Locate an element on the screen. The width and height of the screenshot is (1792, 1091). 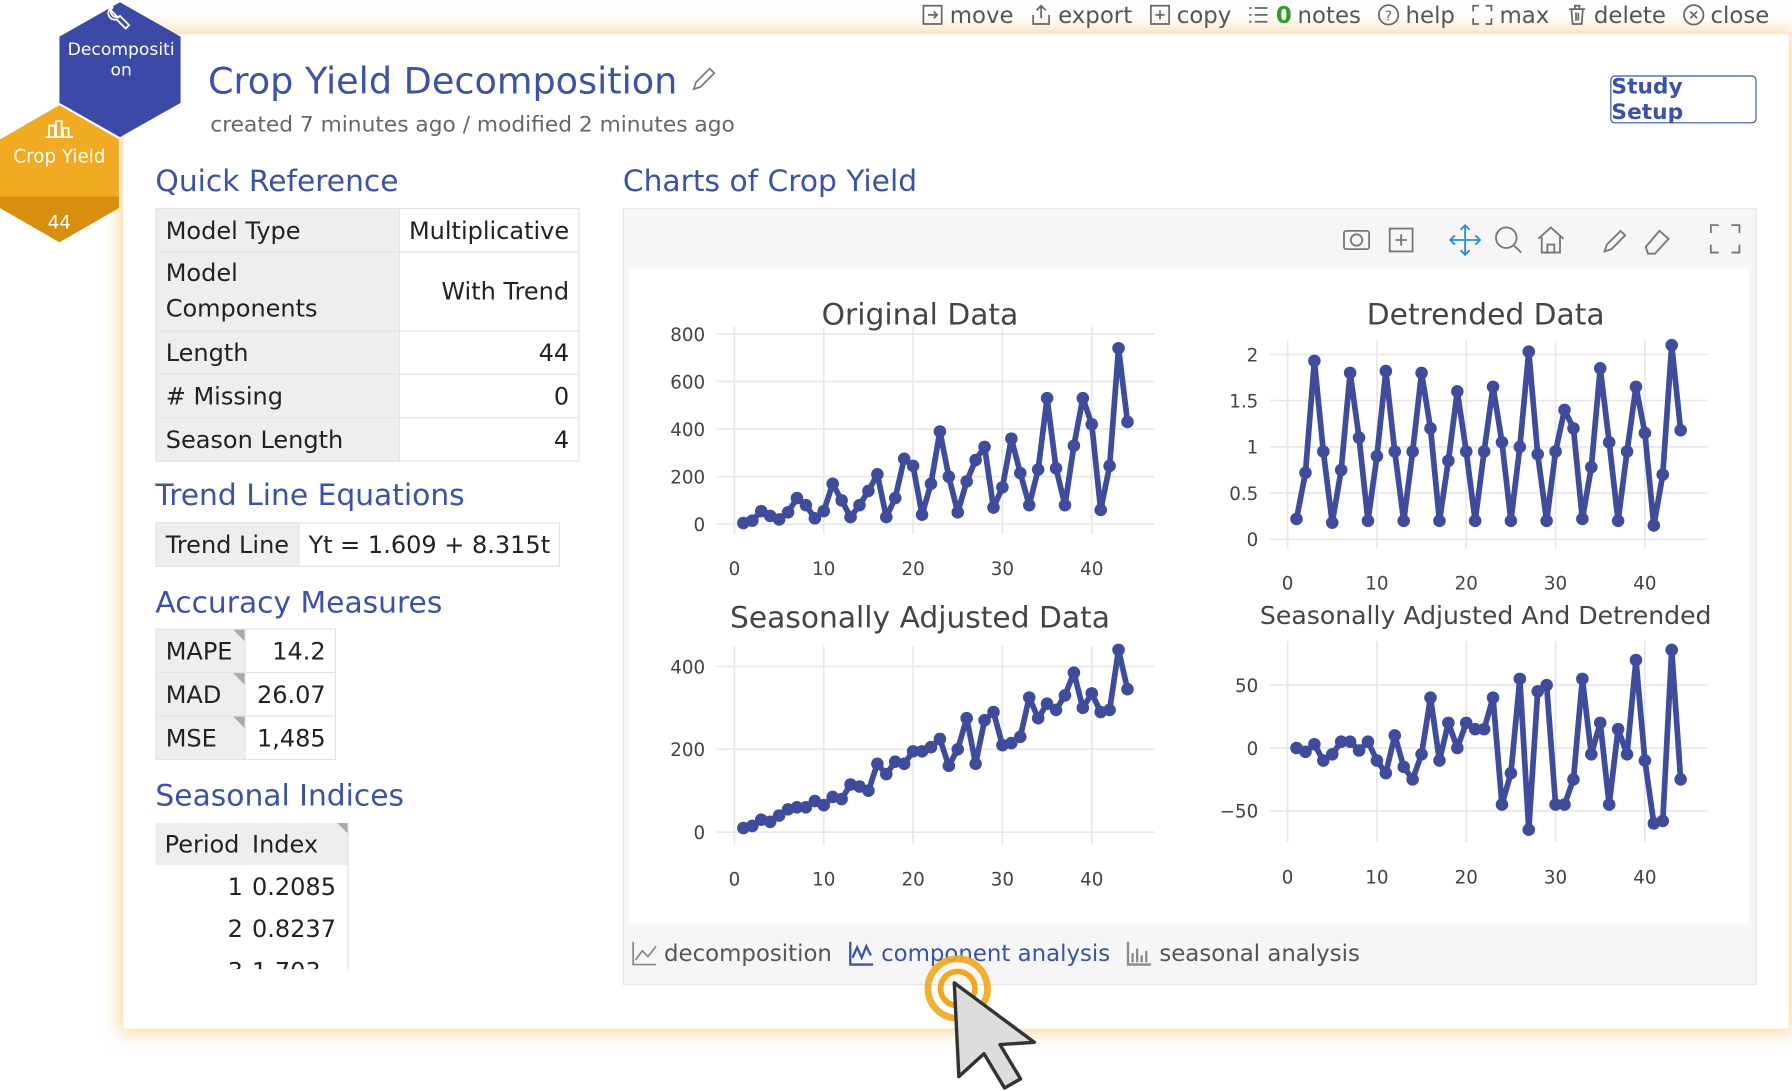
x-tick-label: 40 is located at coordinates (1644, 877).